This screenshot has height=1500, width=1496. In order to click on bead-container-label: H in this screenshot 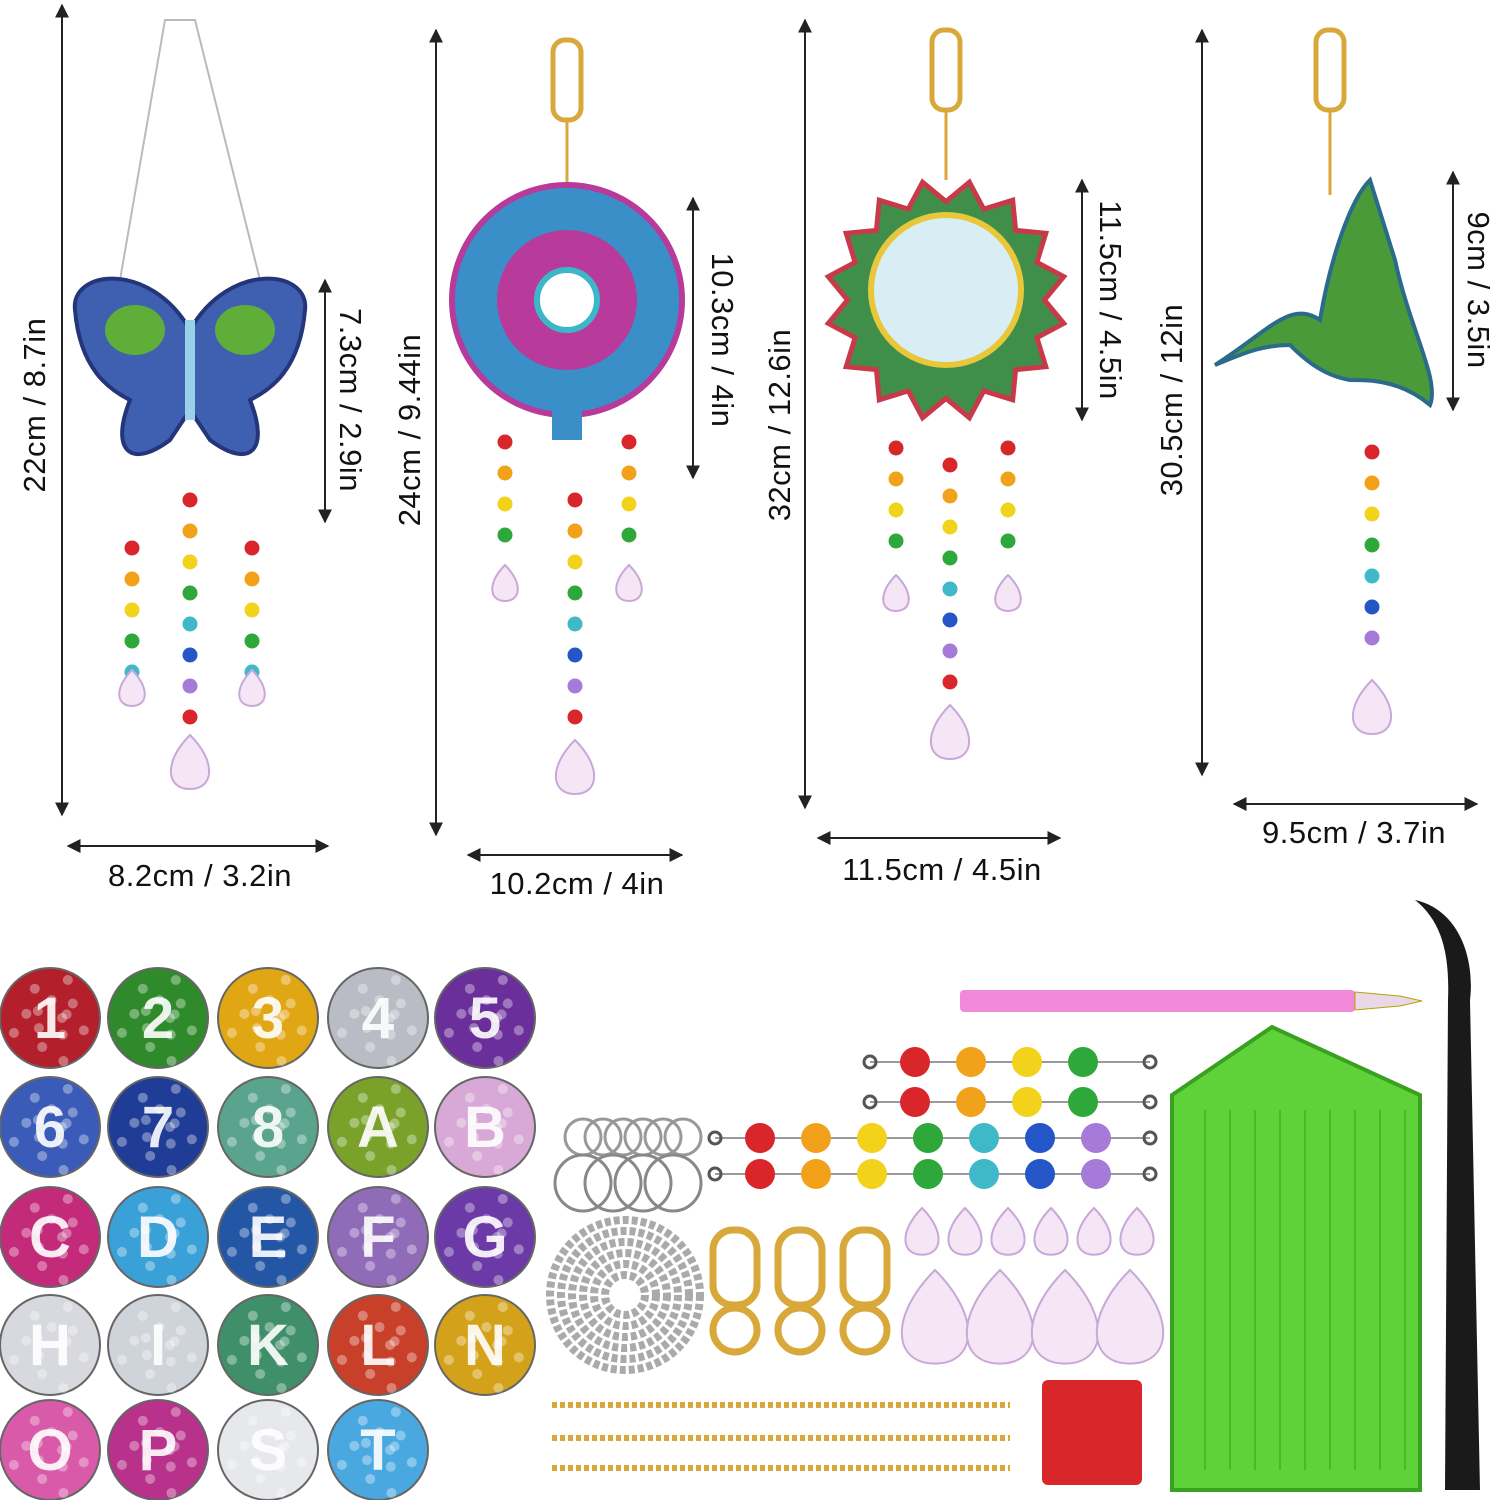, I will do `click(50, 1345)`.